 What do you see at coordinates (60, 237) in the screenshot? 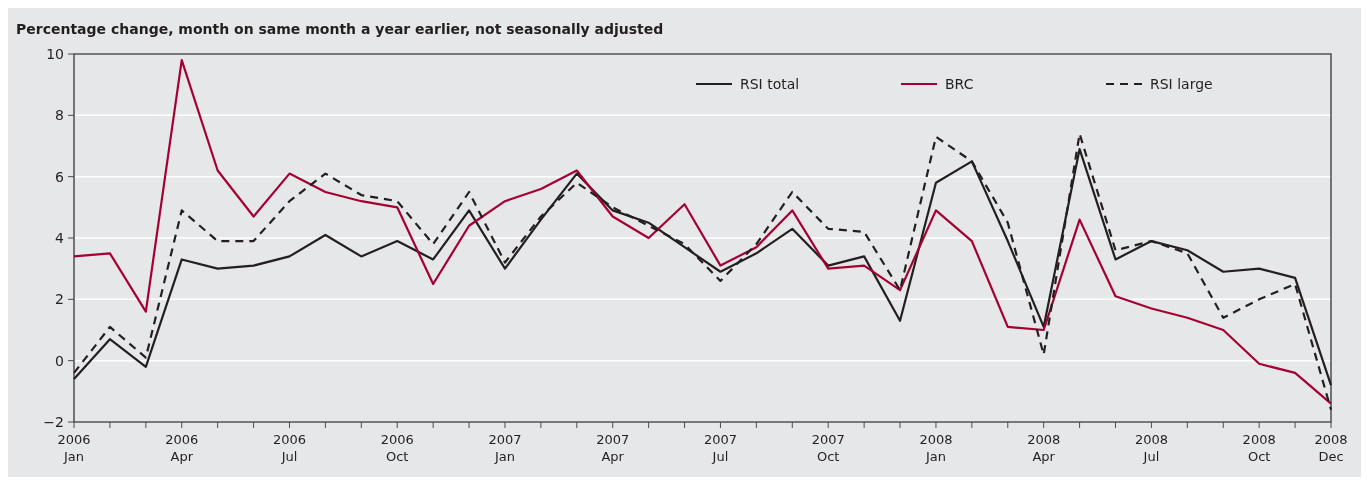
I see `y-tick-label: 4` at bounding box center [60, 237].